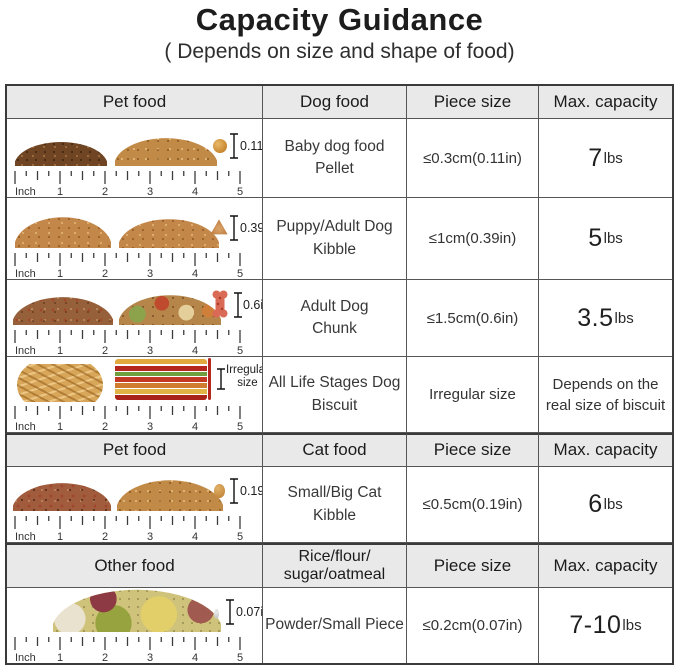 Image resolution: width=679 pixels, height=667 pixels. I want to click on sample-cell-adult-chunk: 0.6in Inch 1 2 3 4 5, so click(135, 318).